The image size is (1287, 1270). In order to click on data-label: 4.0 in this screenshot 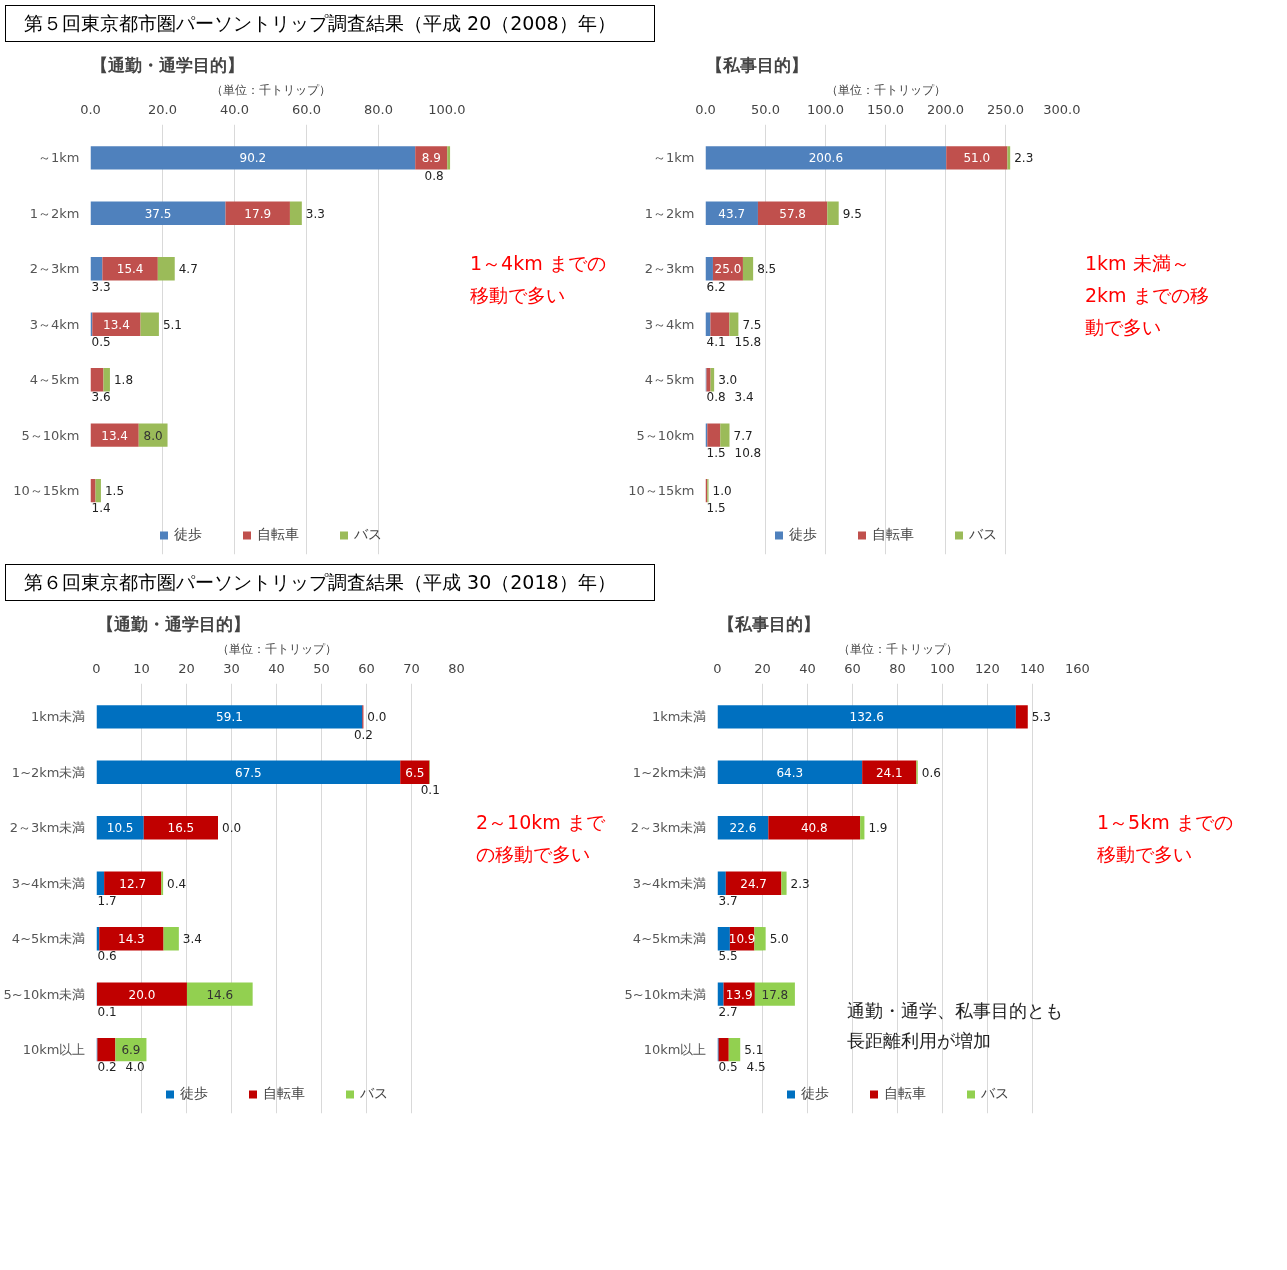, I will do `click(135, 1067)`.